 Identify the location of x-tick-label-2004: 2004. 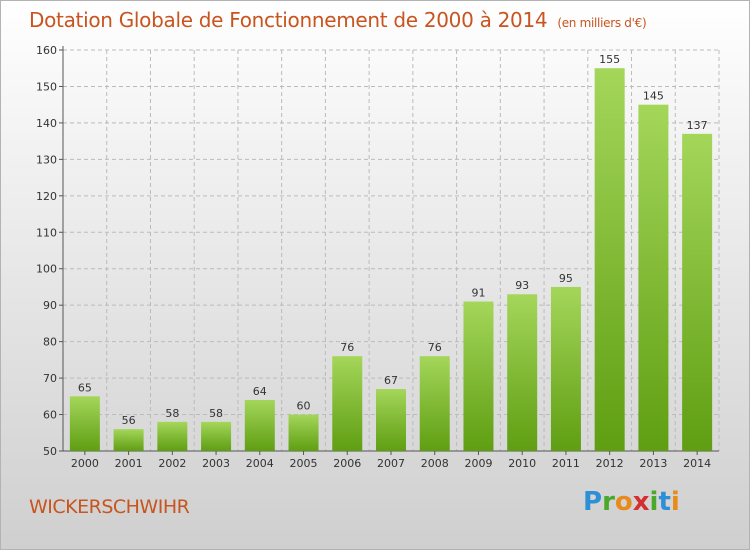
(260, 463).